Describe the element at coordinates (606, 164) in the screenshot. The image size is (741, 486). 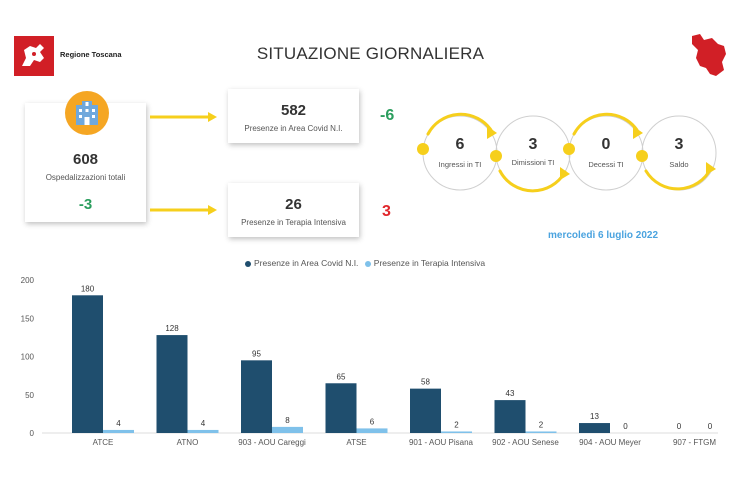
I see `decessi-label: Decessi TI` at that location.